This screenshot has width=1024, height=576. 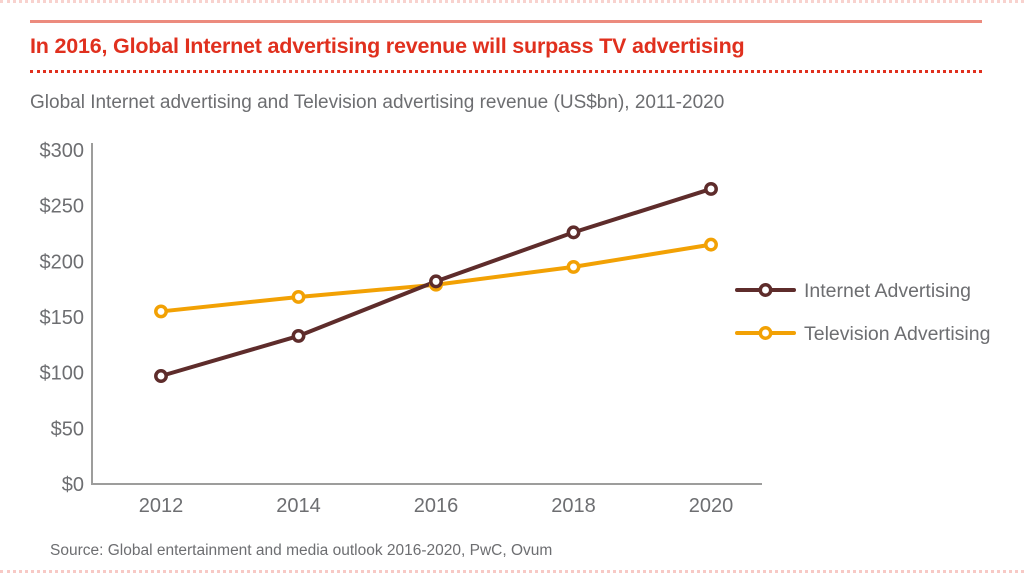 What do you see at coordinates (67, 429) in the screenshot?
I see `y-tick-label: $50` at bounding box center [67, 429].